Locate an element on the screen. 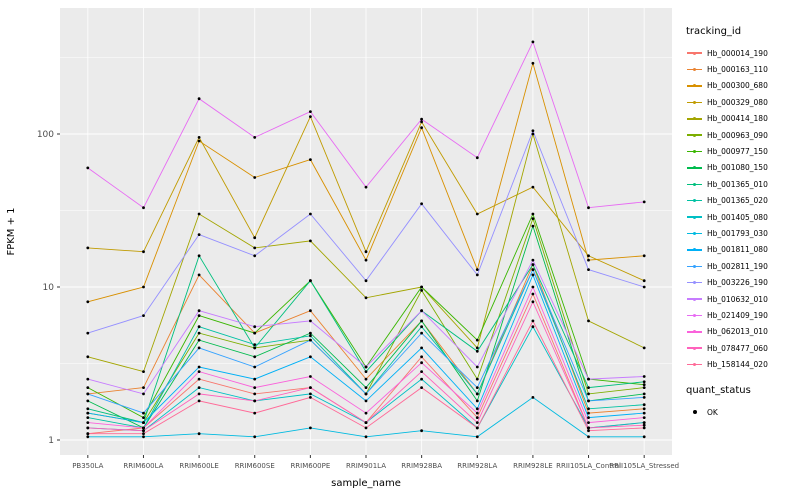 The image size is (800, 500). legend-label: Hb_000977_150 is located at coordinates (737, 152).